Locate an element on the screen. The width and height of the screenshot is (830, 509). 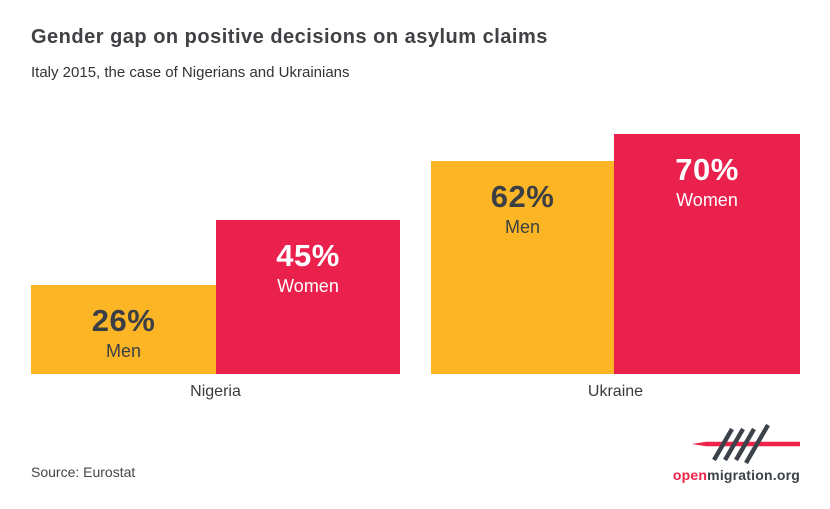
bar-value-label: 70% is located at coordinates (707, 169).